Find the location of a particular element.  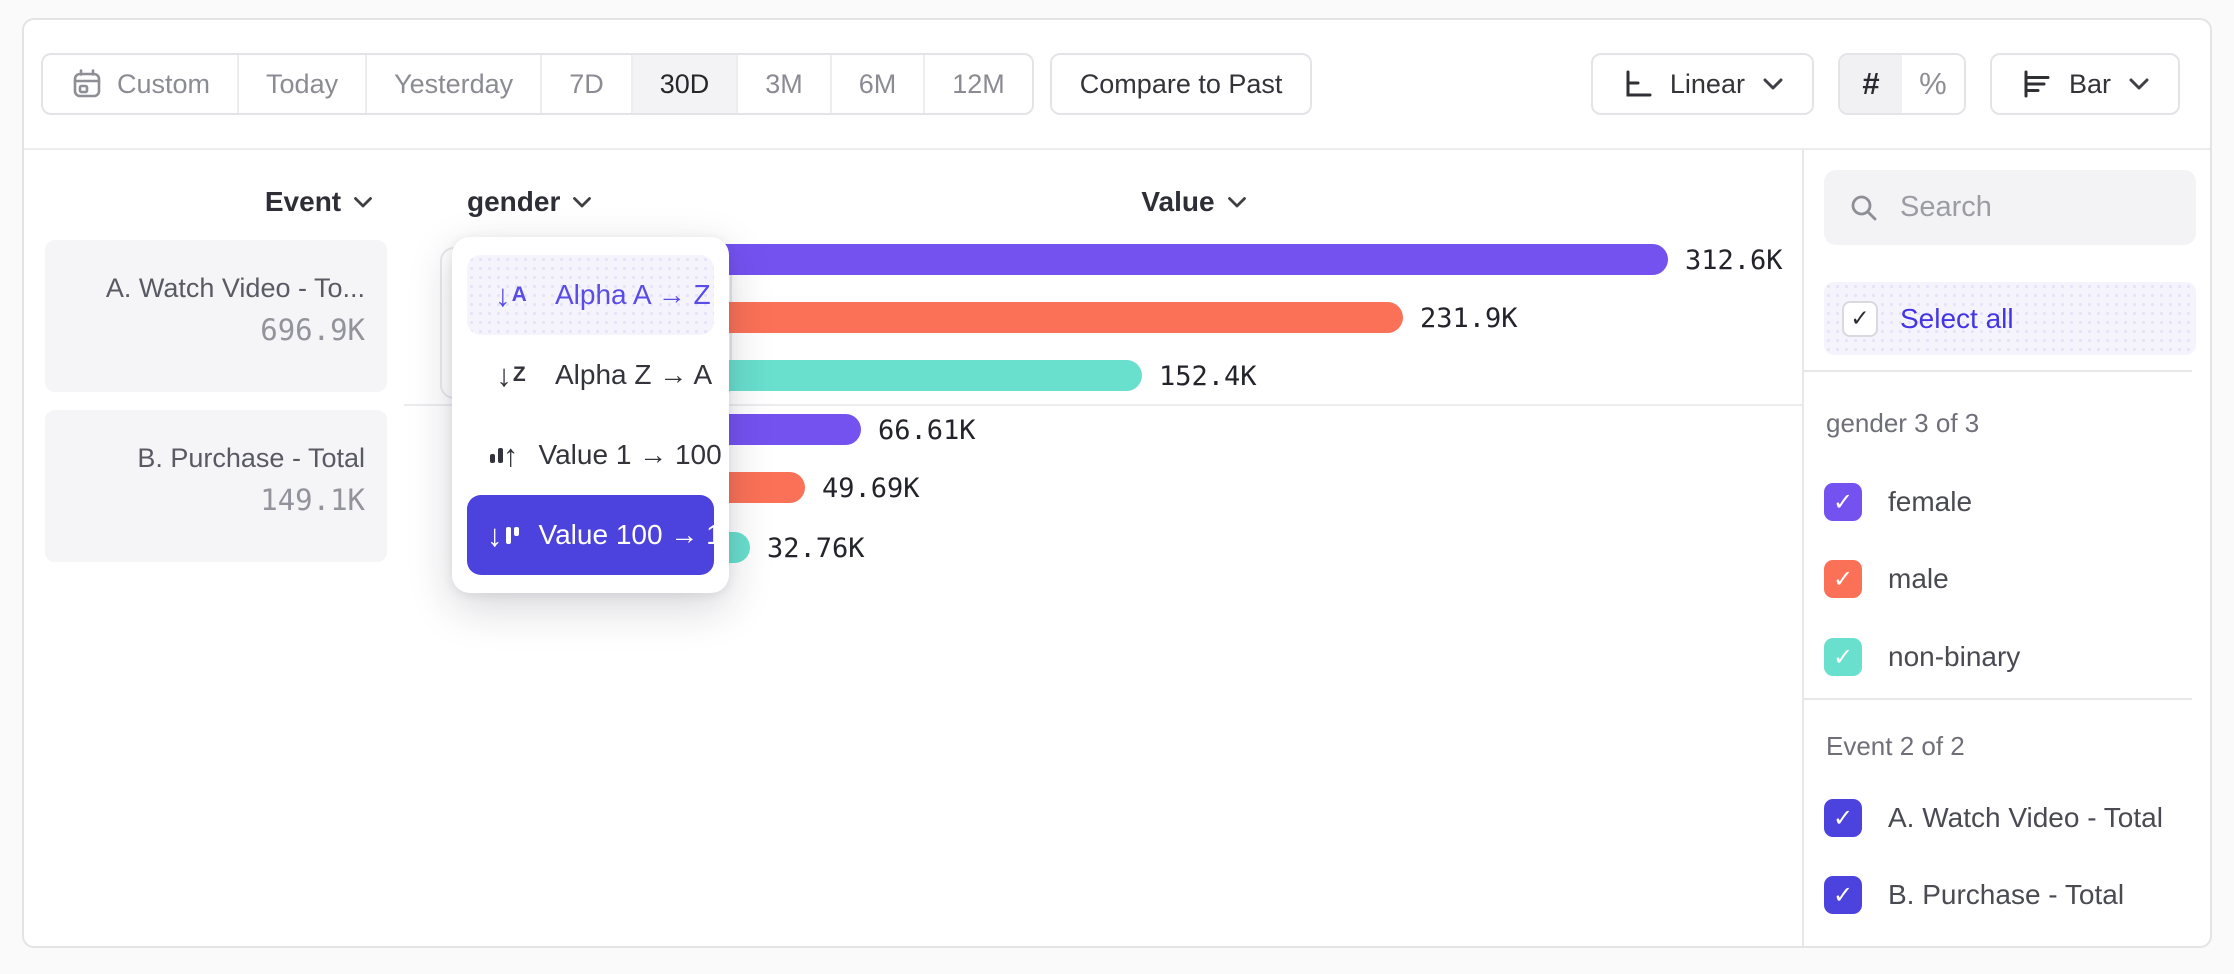

sort-value-asc-icon: ↑ is located at coordinates (503, 455).